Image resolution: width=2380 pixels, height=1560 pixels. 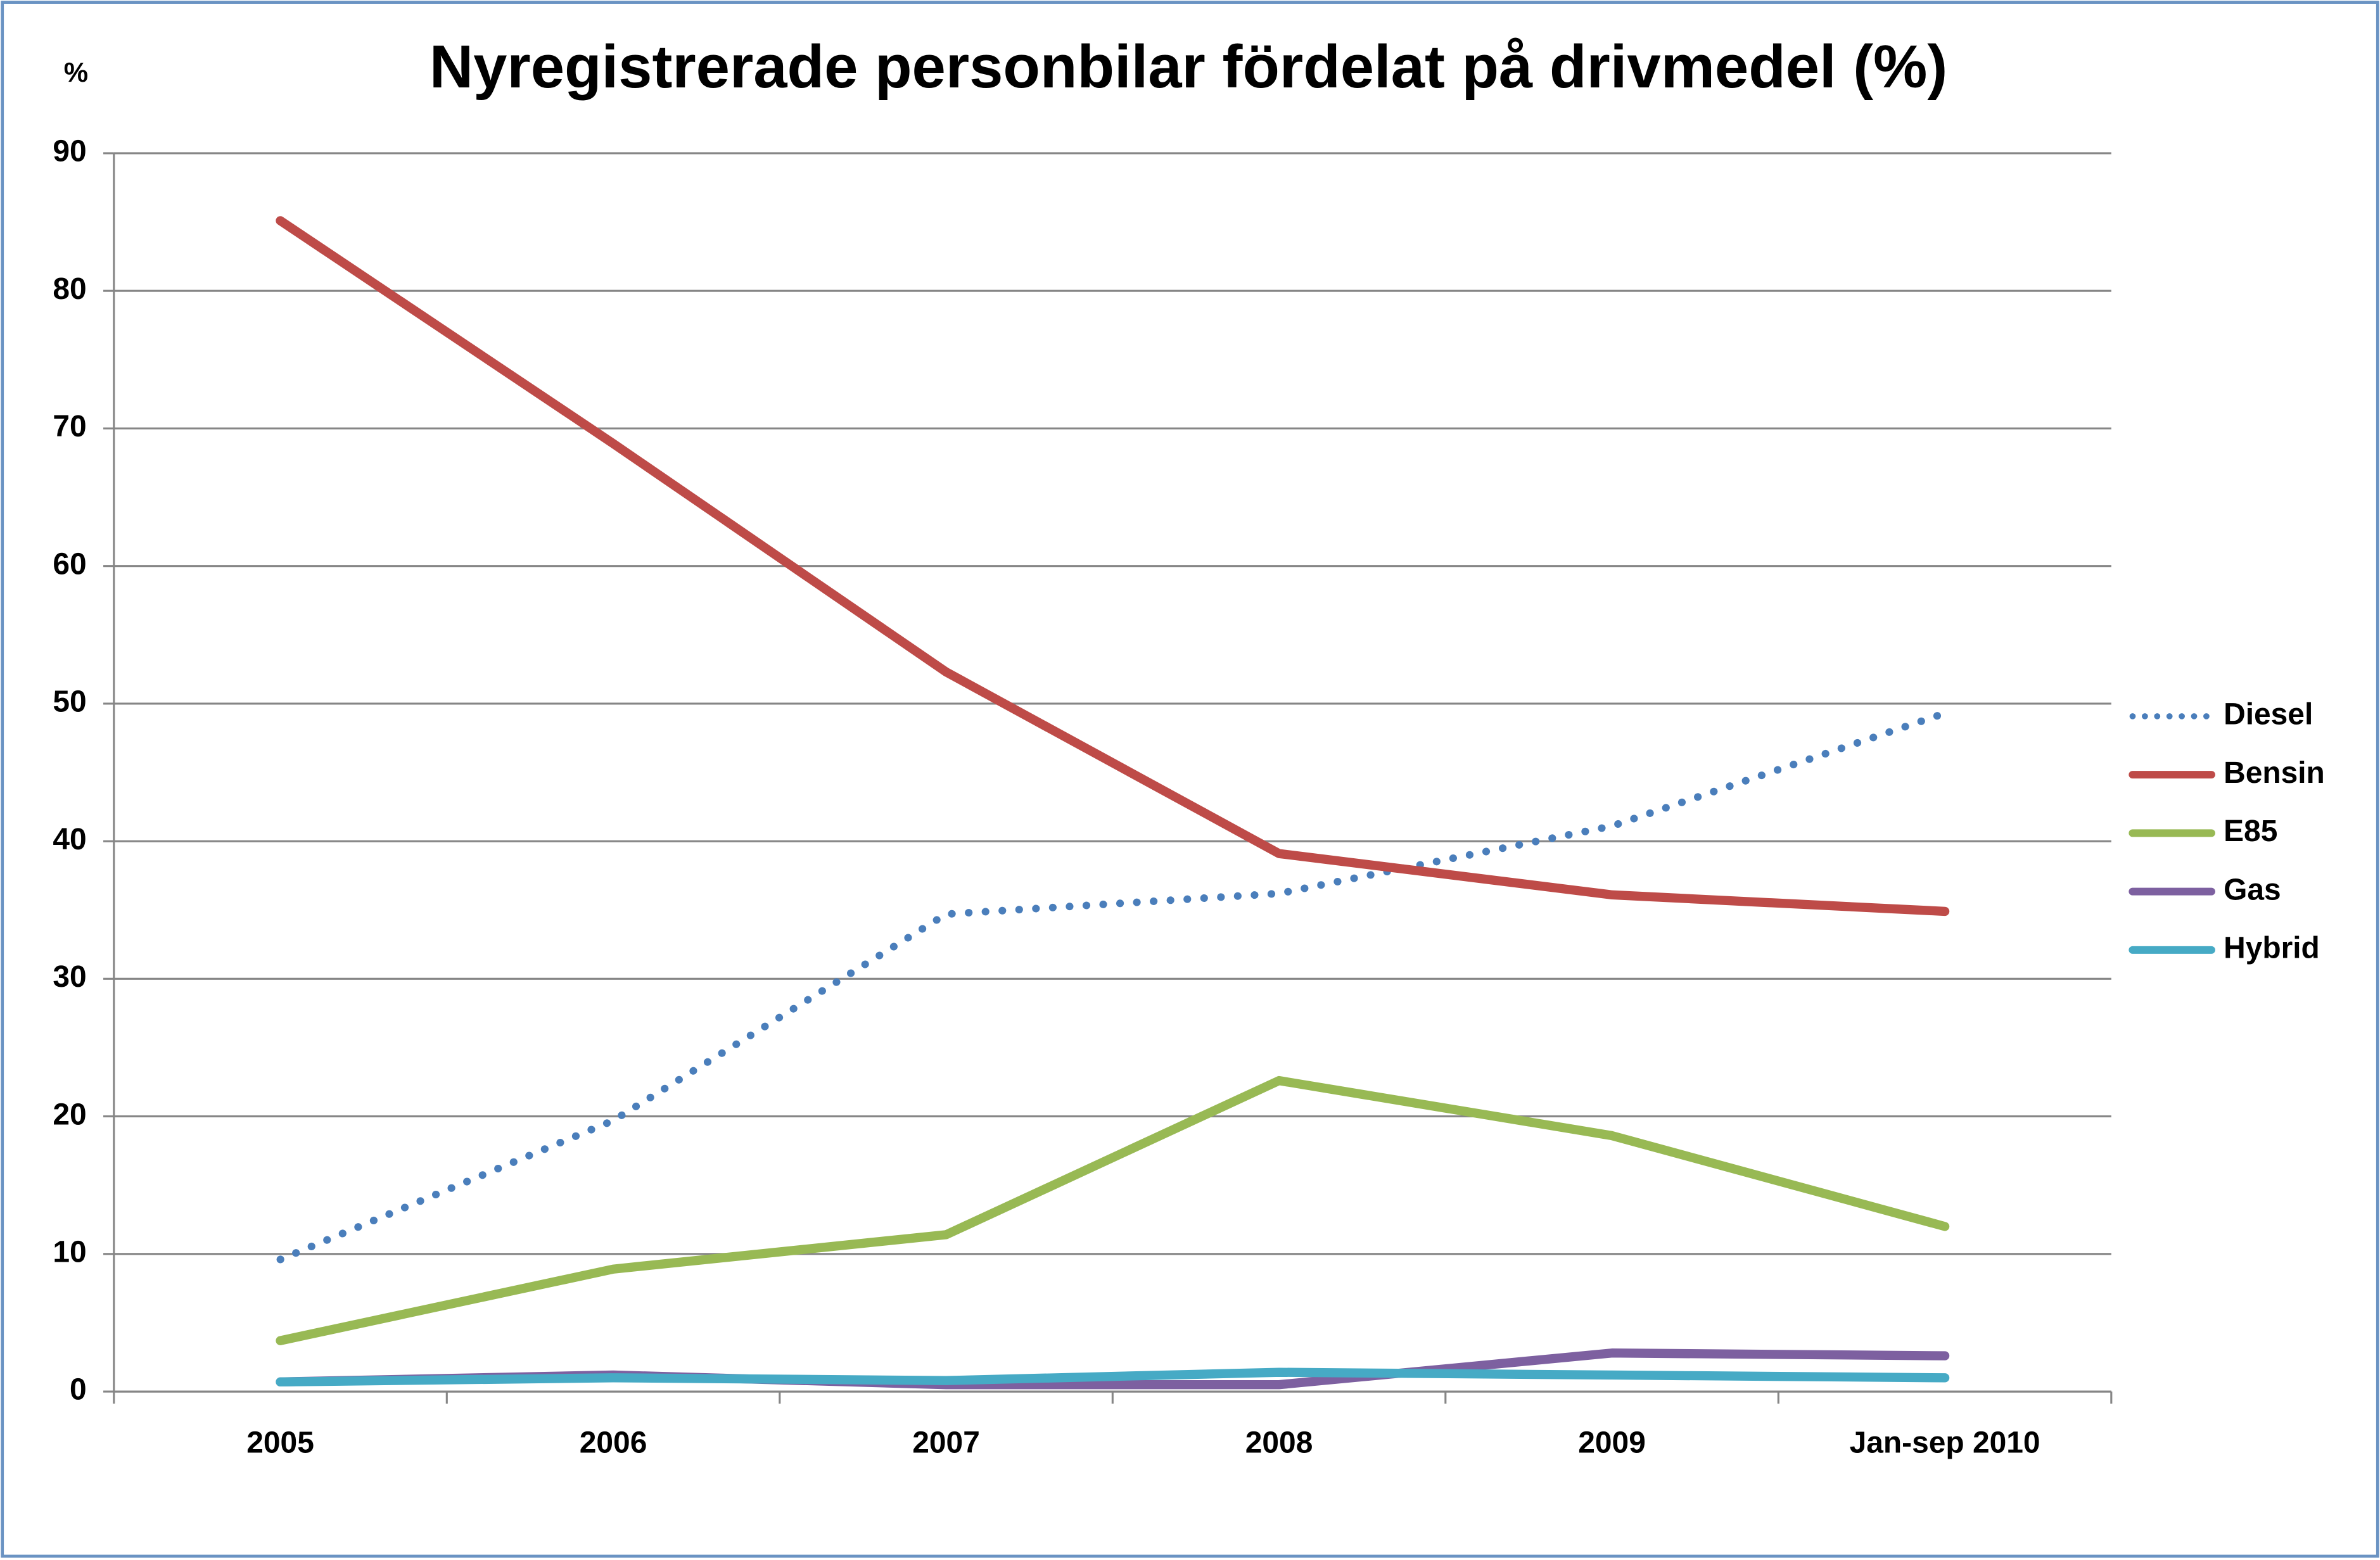 I want to click on x-tick-label: 2009, so click(x=1612, y=1443).